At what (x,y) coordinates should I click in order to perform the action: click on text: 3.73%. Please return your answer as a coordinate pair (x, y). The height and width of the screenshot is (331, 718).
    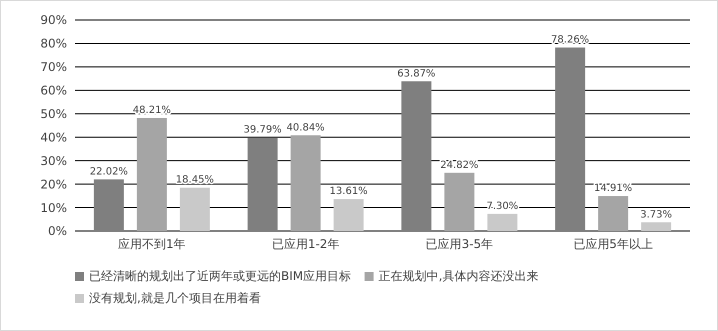
    Looking at the image, I should click on (656, 214).